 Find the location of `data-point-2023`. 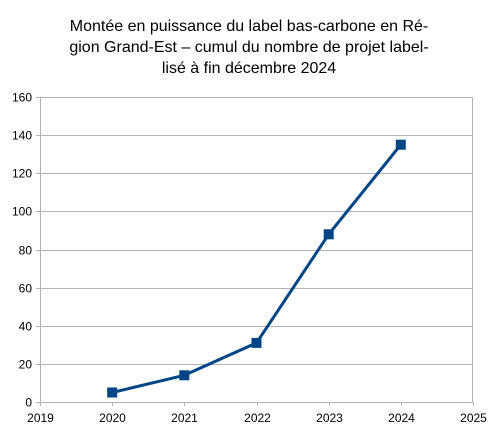

data-point-2023 is located at coordinates (328, 234).